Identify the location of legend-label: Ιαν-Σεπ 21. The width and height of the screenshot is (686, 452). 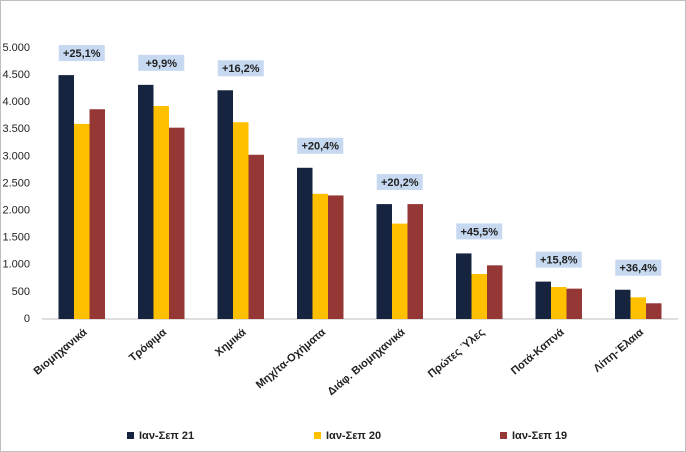
(166, 436).